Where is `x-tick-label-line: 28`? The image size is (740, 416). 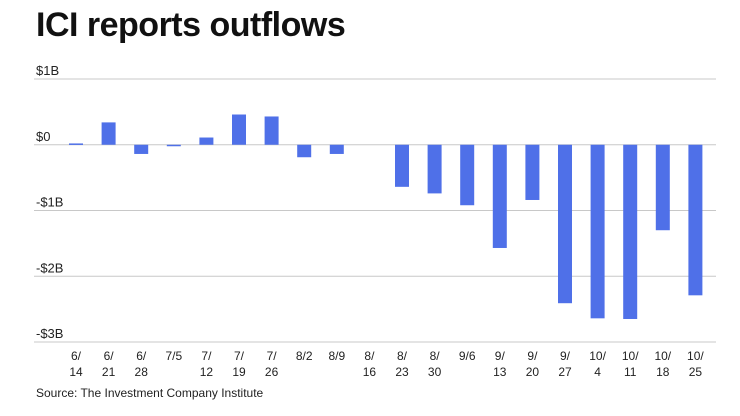 x-tick-label-line: 28 is located at coordinates (142, 372).